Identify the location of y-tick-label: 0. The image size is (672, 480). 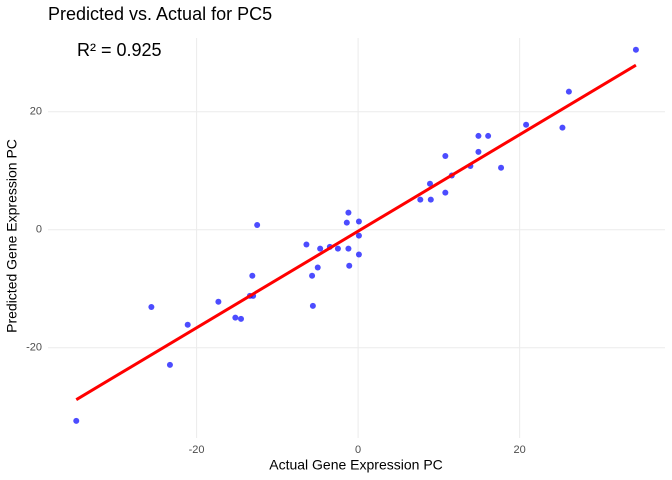
(39, 230).